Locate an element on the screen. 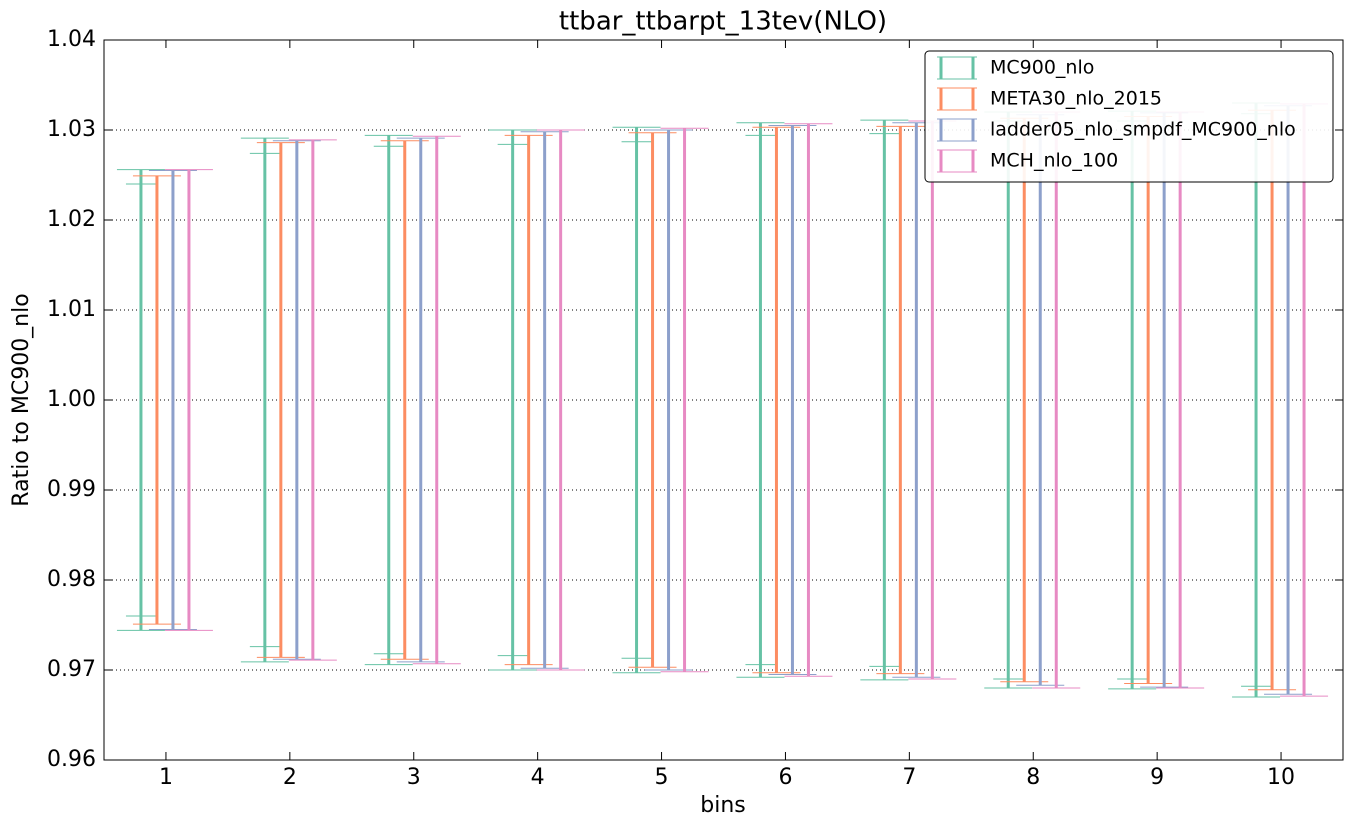  y-tick-label: 1.03 is located at coordinates (71, 129).